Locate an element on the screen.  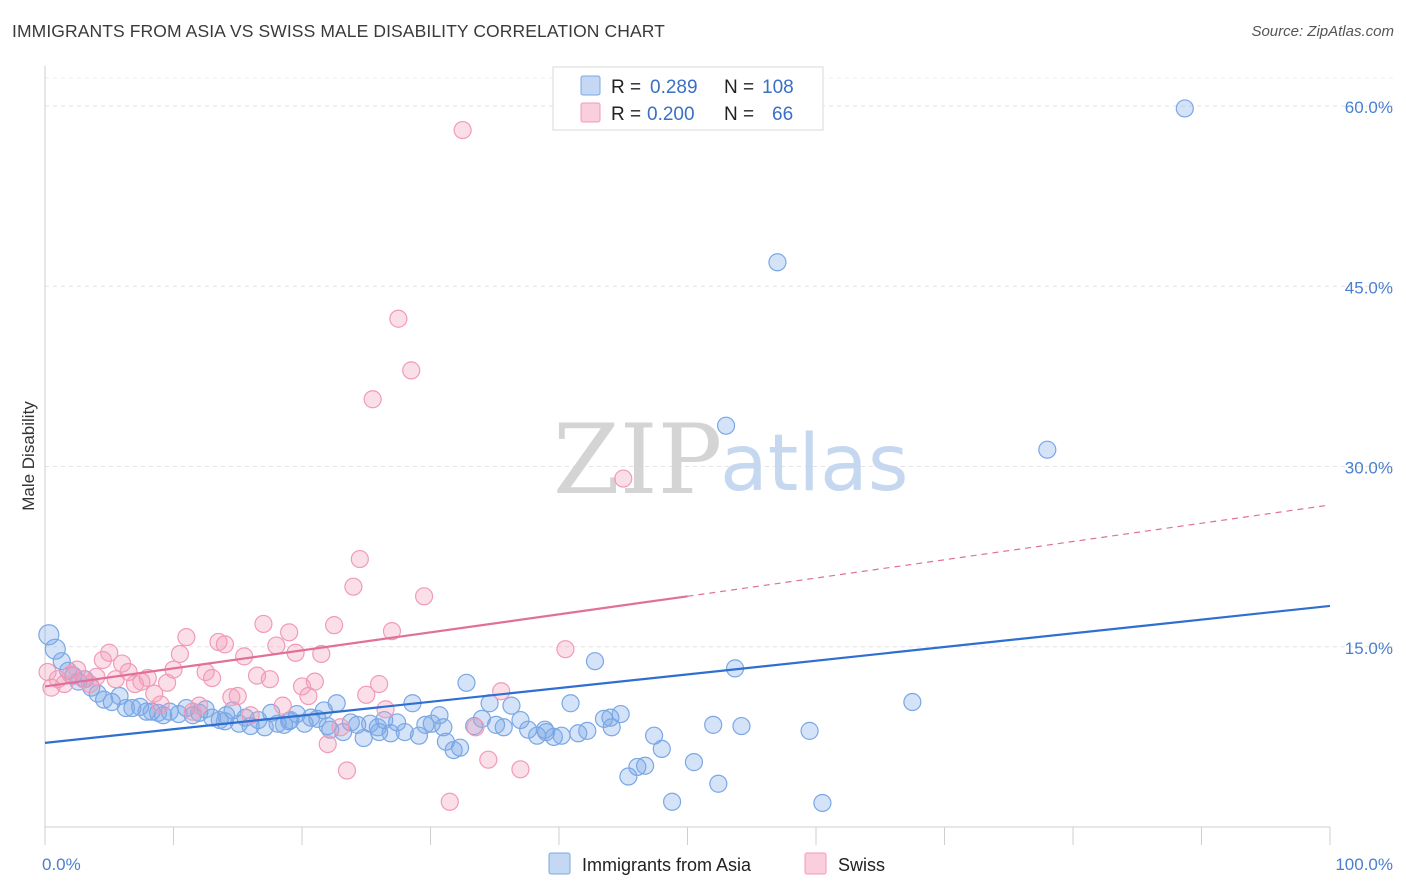
stats-r-label-swiss: R = is located at coordinates (626, 114).